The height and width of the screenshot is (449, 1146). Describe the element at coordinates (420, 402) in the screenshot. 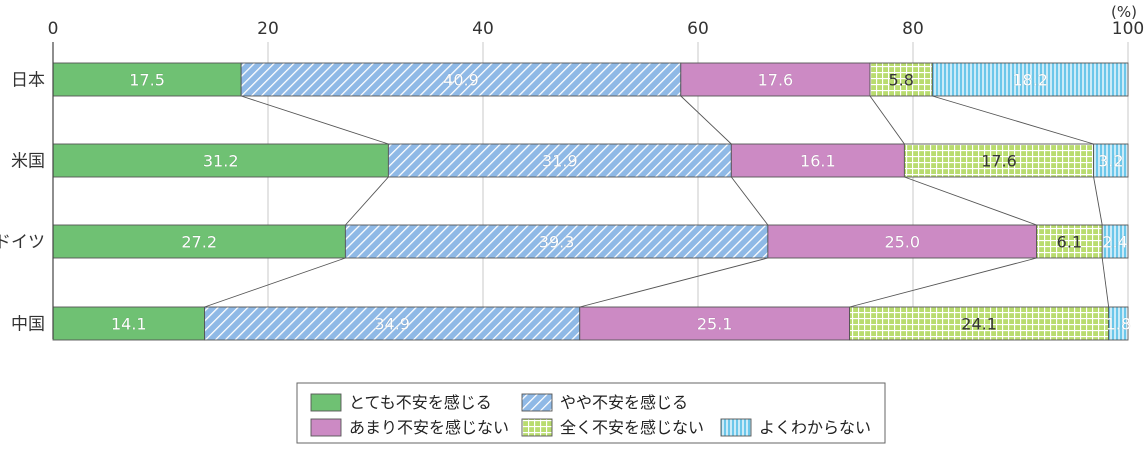

I see `legend-label: とても不安を感じる` at that location.